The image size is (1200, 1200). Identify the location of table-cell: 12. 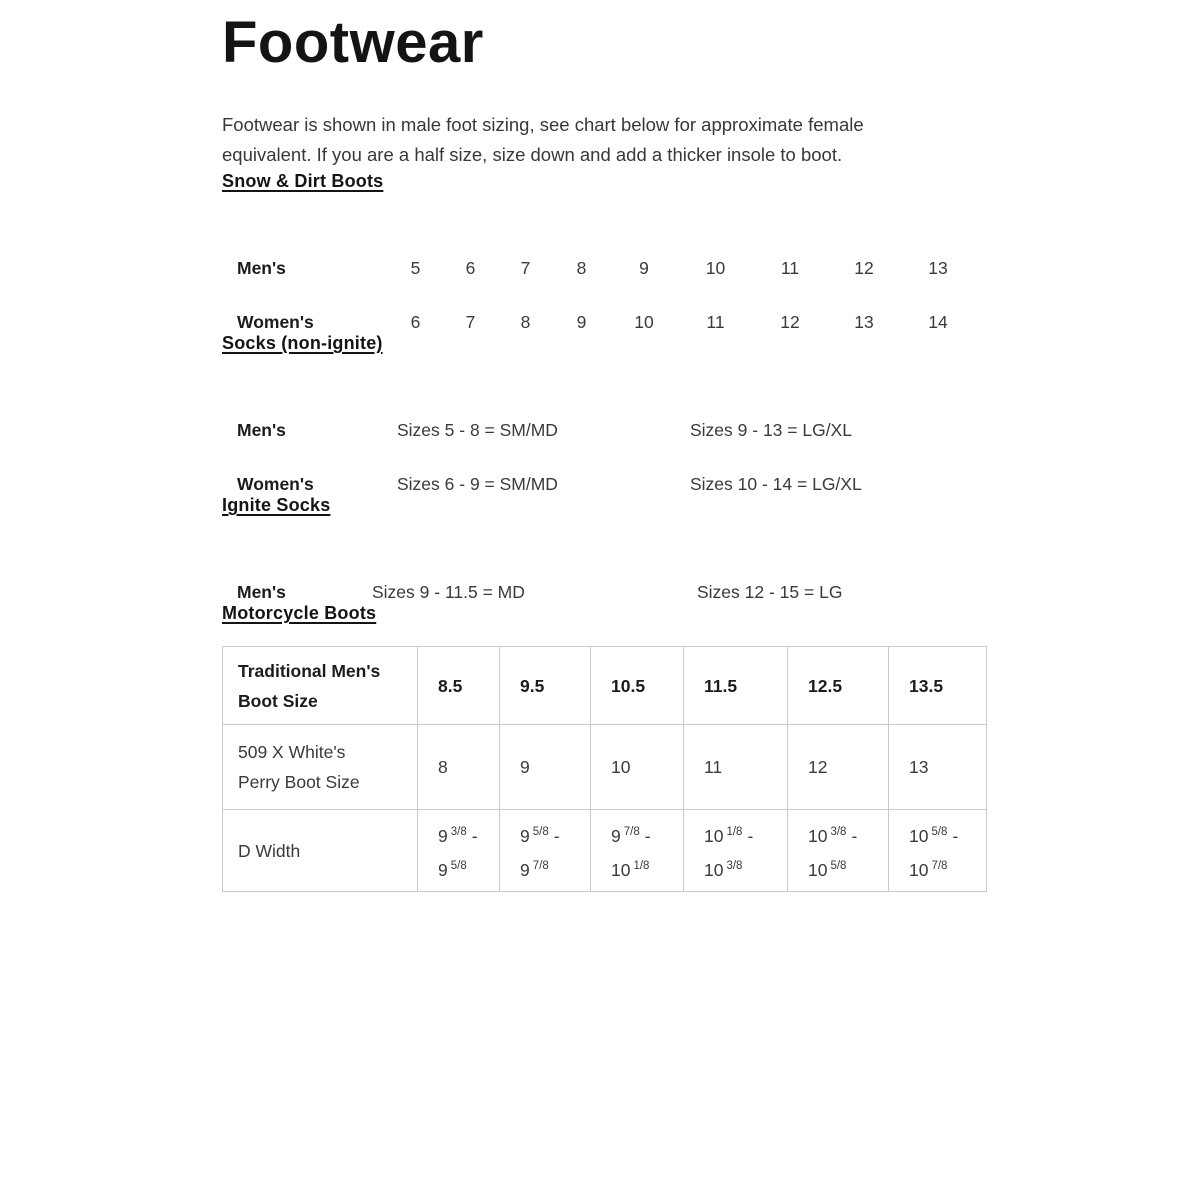
(838, 767).